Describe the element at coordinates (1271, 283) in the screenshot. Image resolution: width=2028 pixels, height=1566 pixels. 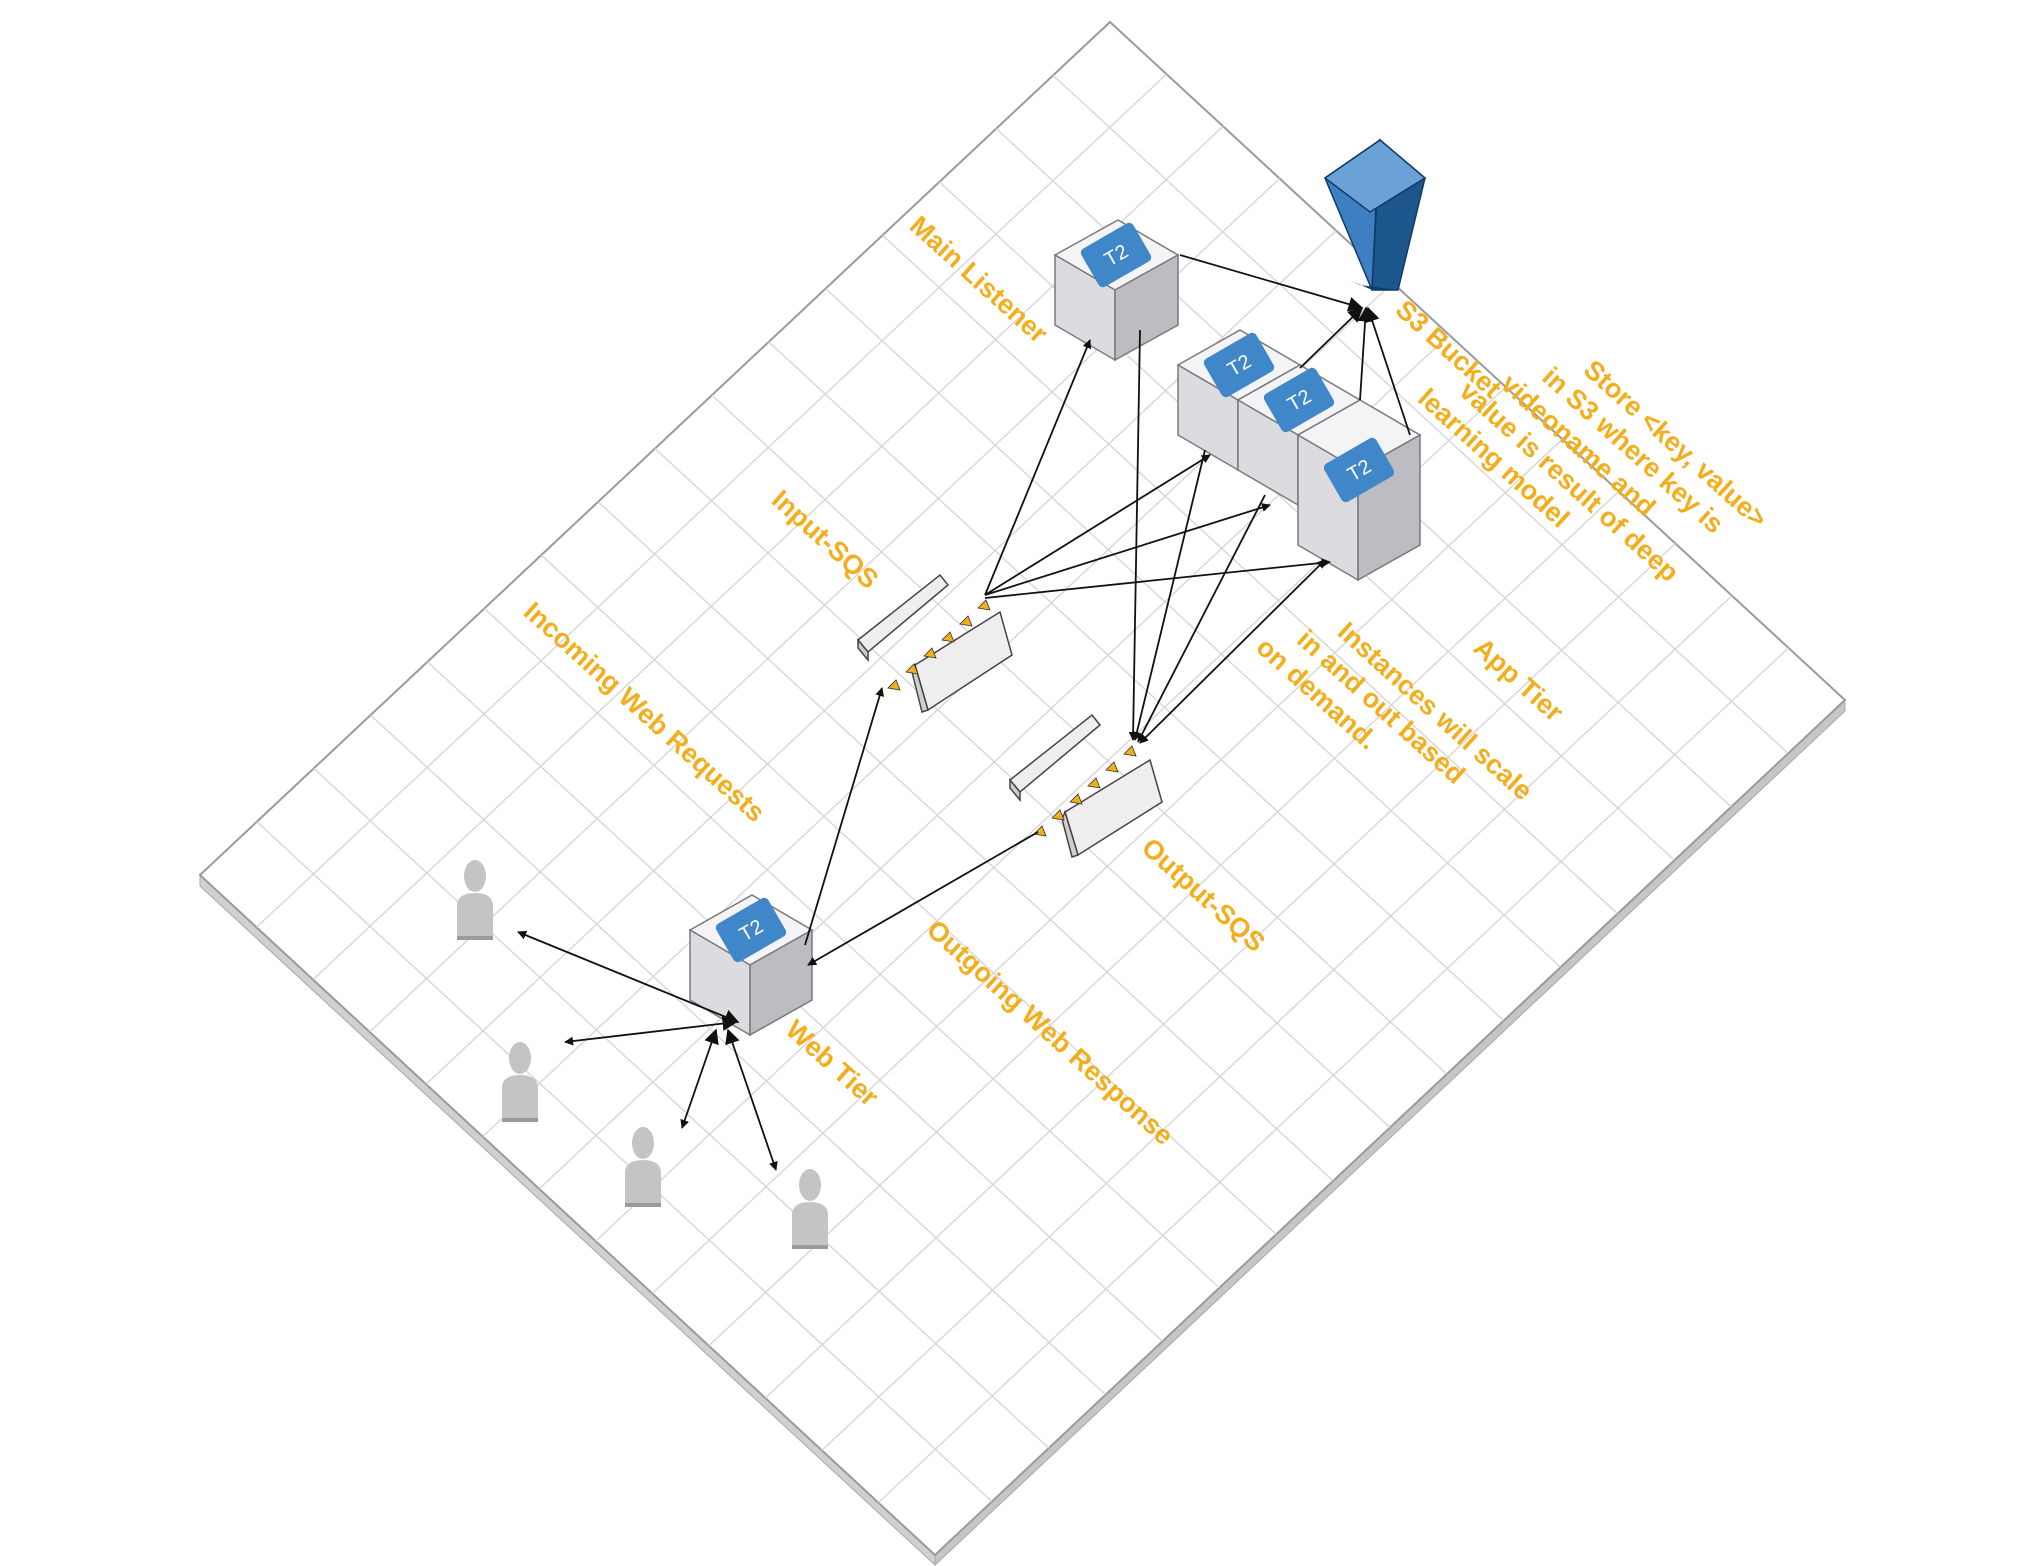
I see `arrow-main-listener-to-s3` at that location.